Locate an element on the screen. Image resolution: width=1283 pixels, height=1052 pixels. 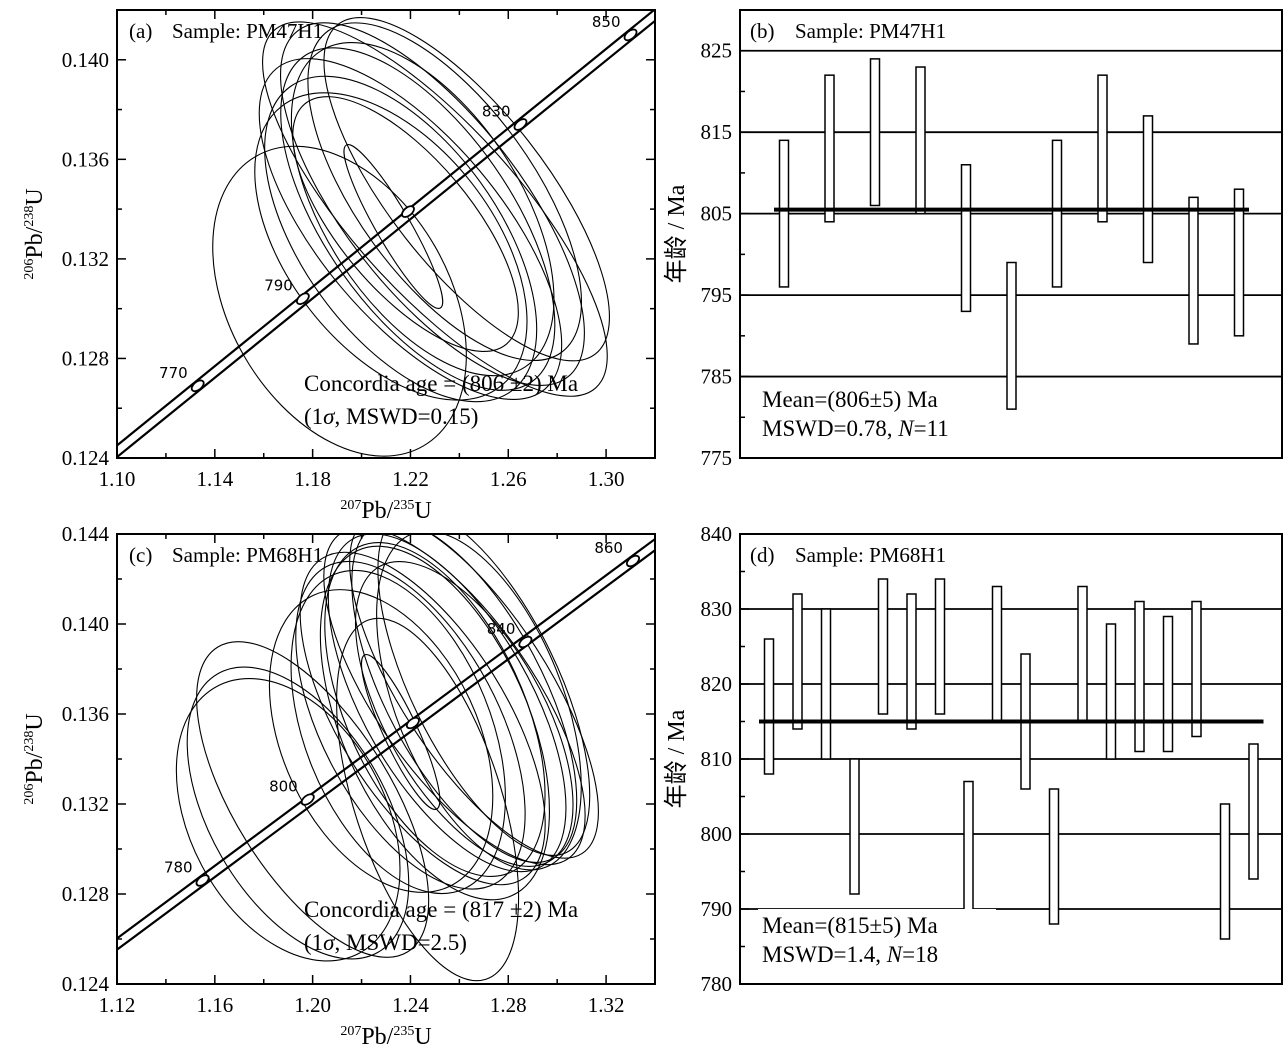
x-tick-label: 1.18 is located at coordinates (312, 479).